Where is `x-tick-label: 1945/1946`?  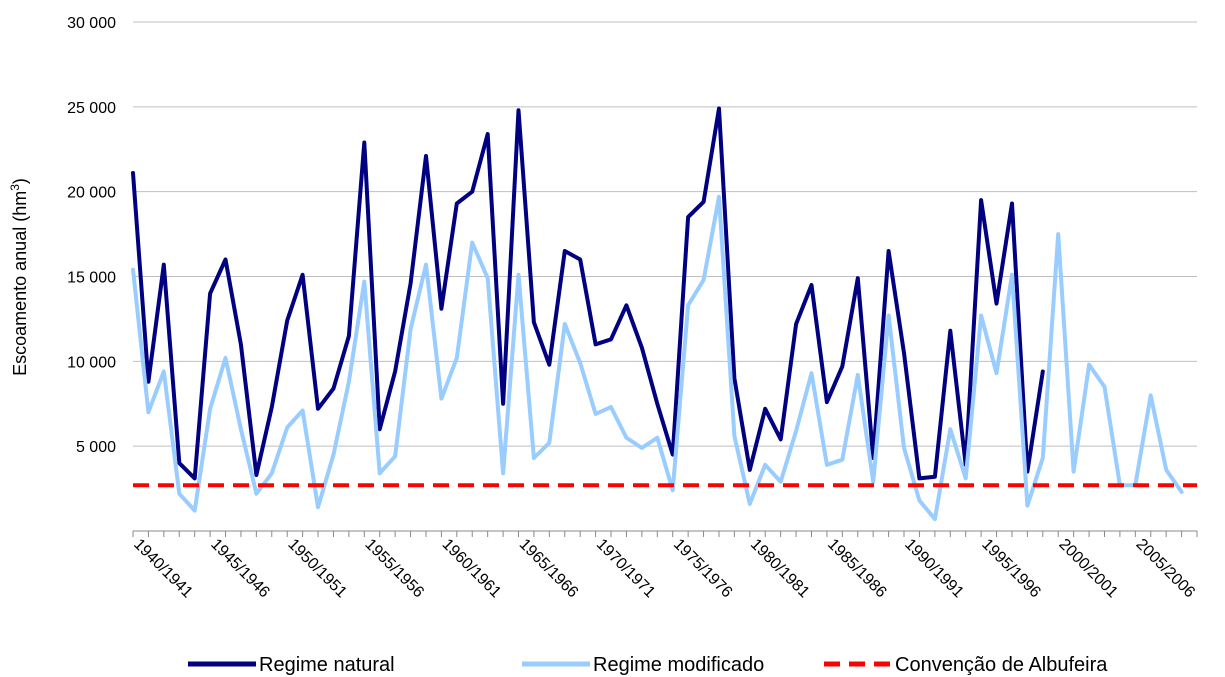
x-tick-label: 1945/1946 is located at coordinates (240, 569).